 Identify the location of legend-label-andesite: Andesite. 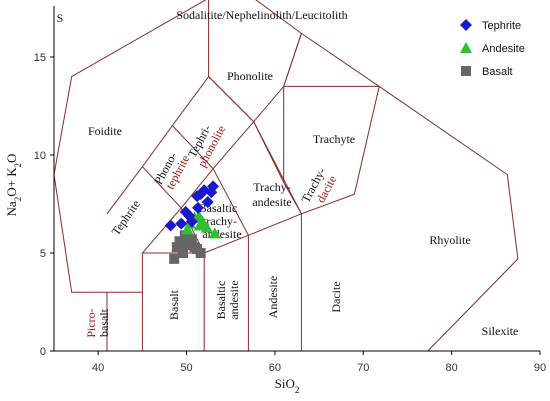
(503, 49).